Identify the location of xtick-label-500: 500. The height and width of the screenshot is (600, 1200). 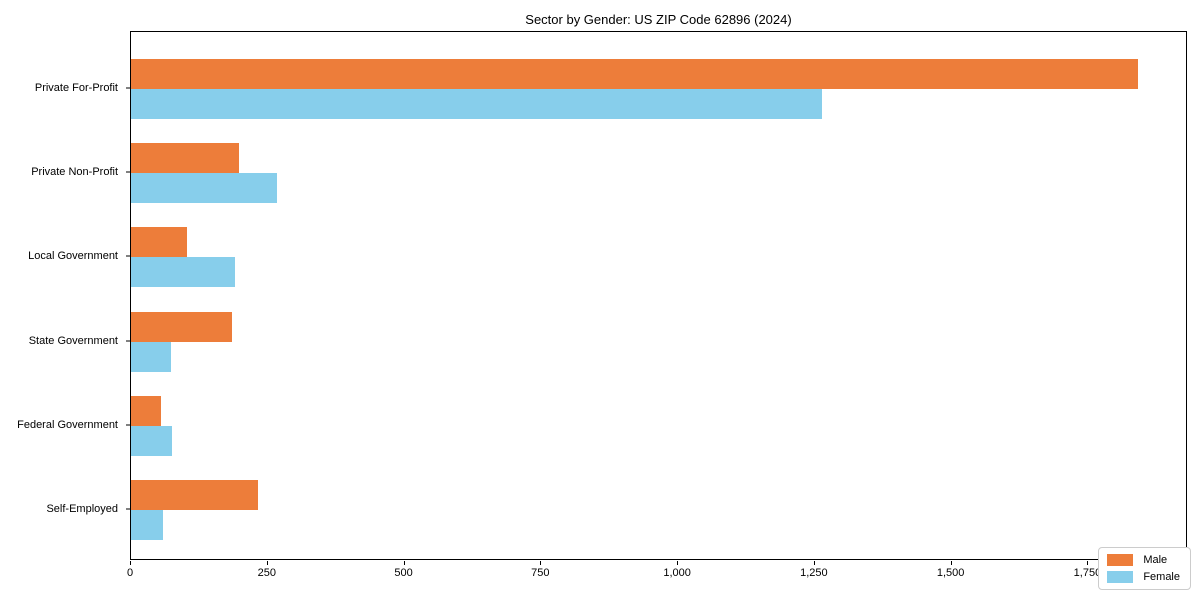
(403, 573).